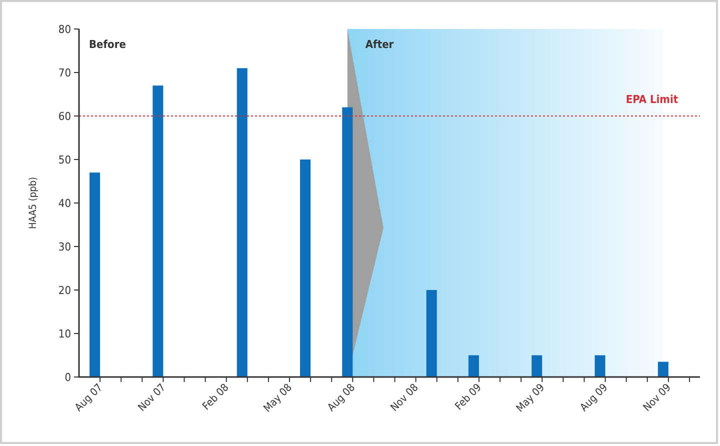 This screenshot has width=720, height=446. What do you see at coordinates (277, 398) in the screenshot?
I see `x-tick-label: May 08` at bounding box center [277, 398].